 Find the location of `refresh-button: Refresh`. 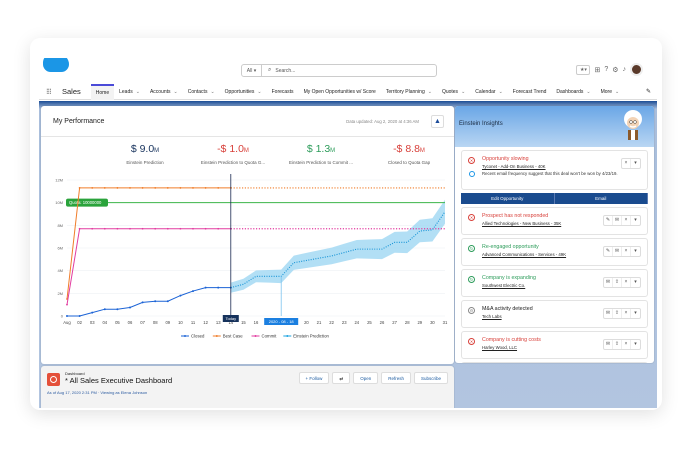

refresh-button: Refresh is located at coordinates (396, 378).